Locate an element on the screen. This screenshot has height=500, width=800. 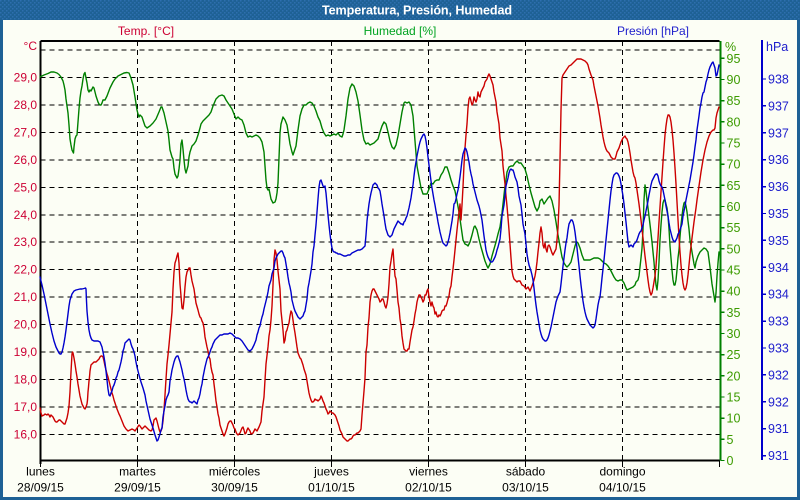
svg-text: °C is located at coordinates (31, 46).